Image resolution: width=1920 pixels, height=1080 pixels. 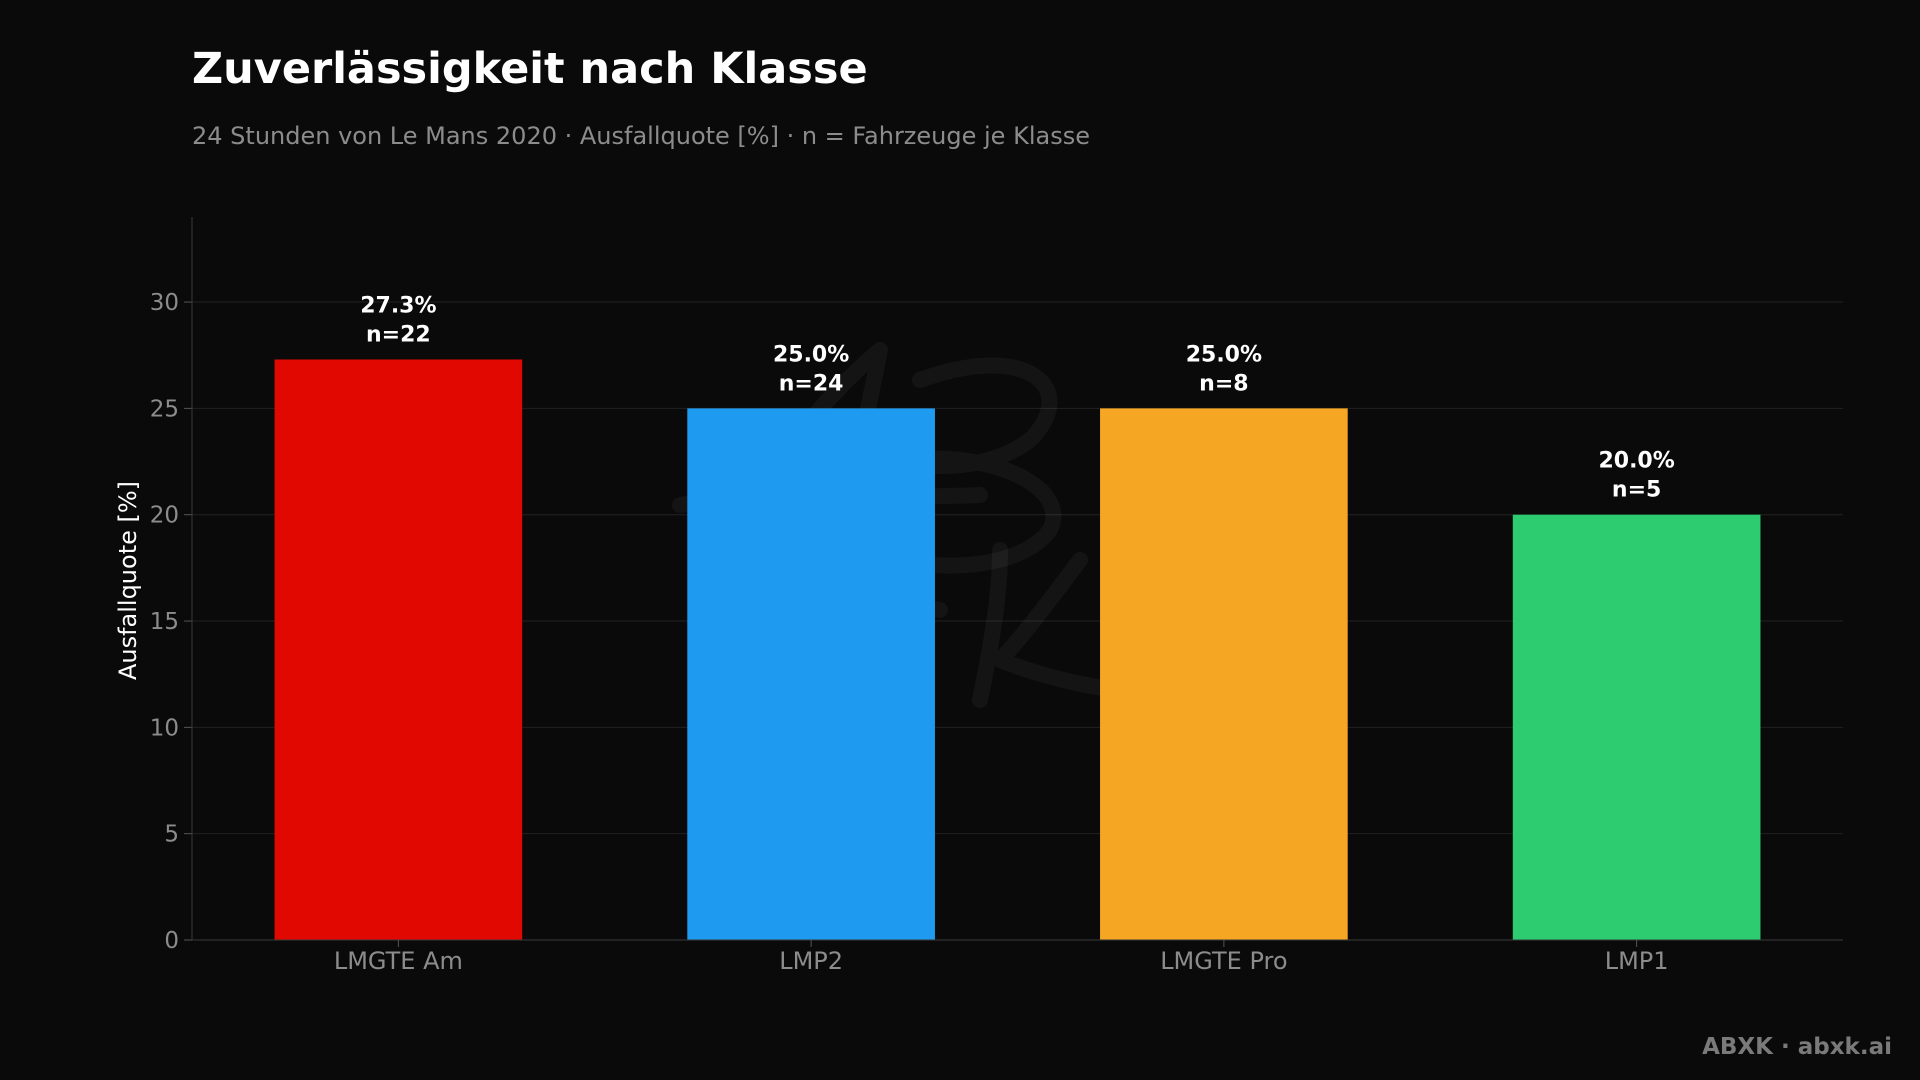 What do you see at coordinates (398, 961) in the screenshot?
I see `x-tick-label: LMGTE Am` at bounding box center [398, 961].